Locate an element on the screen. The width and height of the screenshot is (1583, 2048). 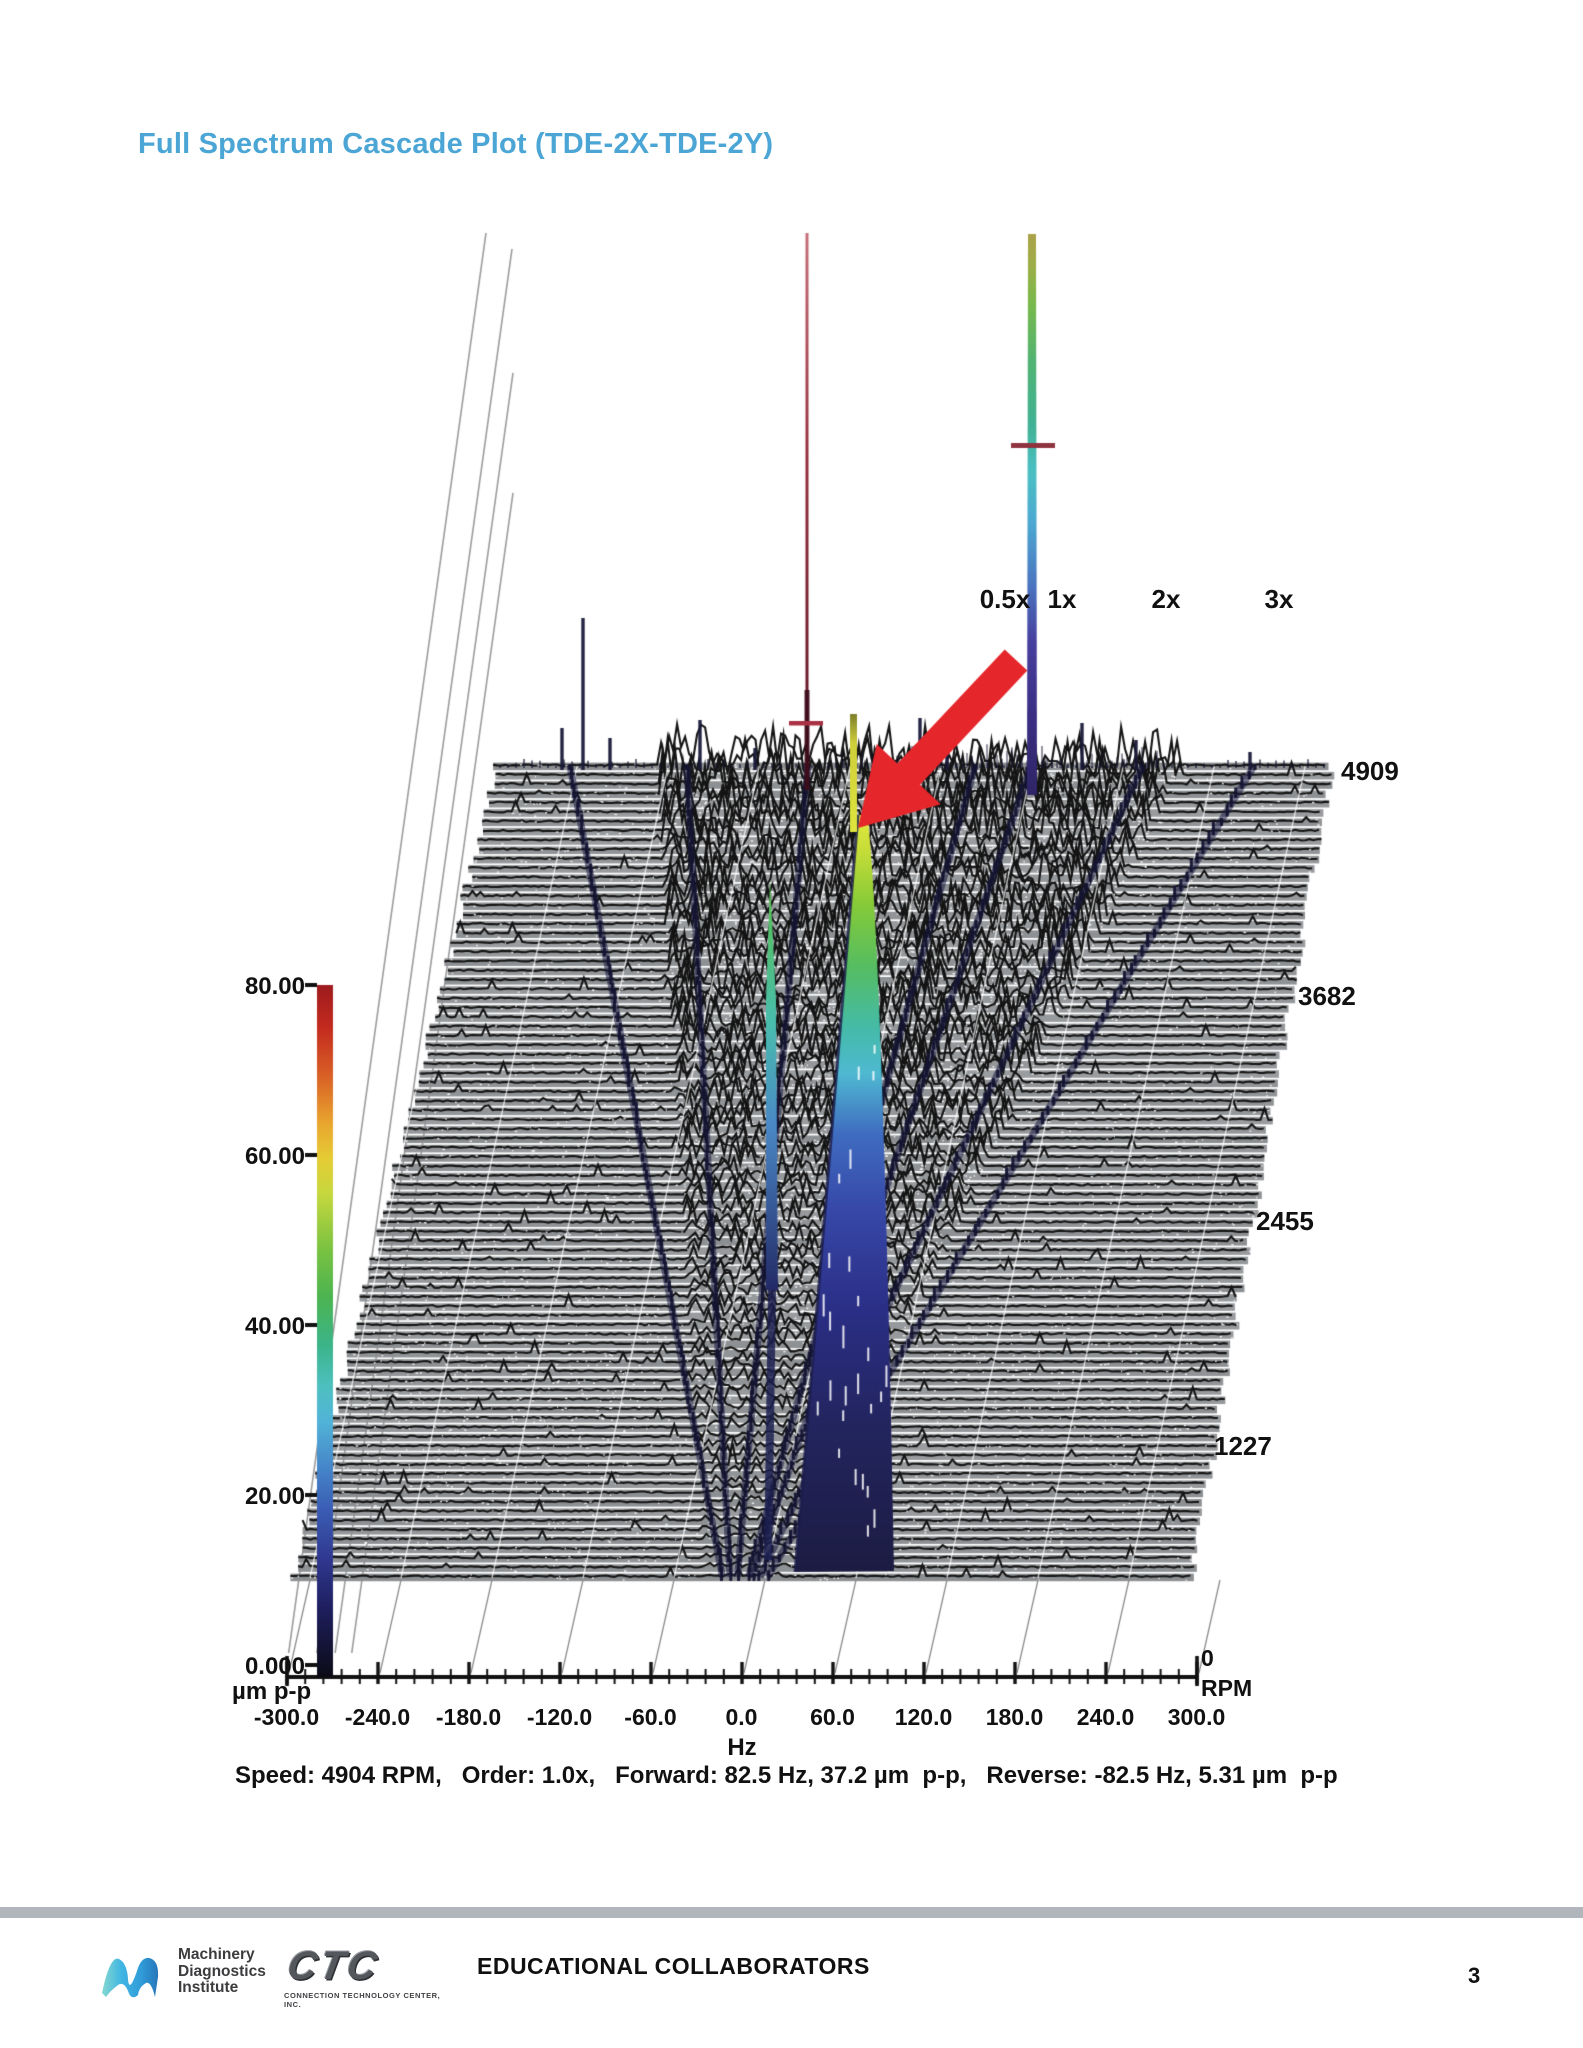
freq-tick: -60.0 is located at coordinates (650, 1717).